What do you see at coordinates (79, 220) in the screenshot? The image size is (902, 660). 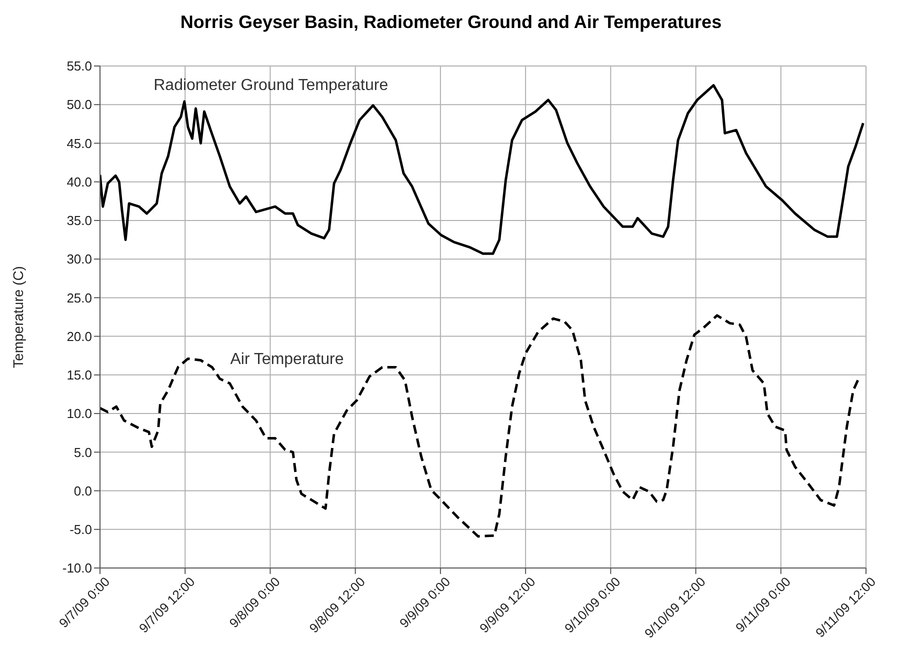 I see `y-tick-label: 35.0` at bounding box center [79, 220].